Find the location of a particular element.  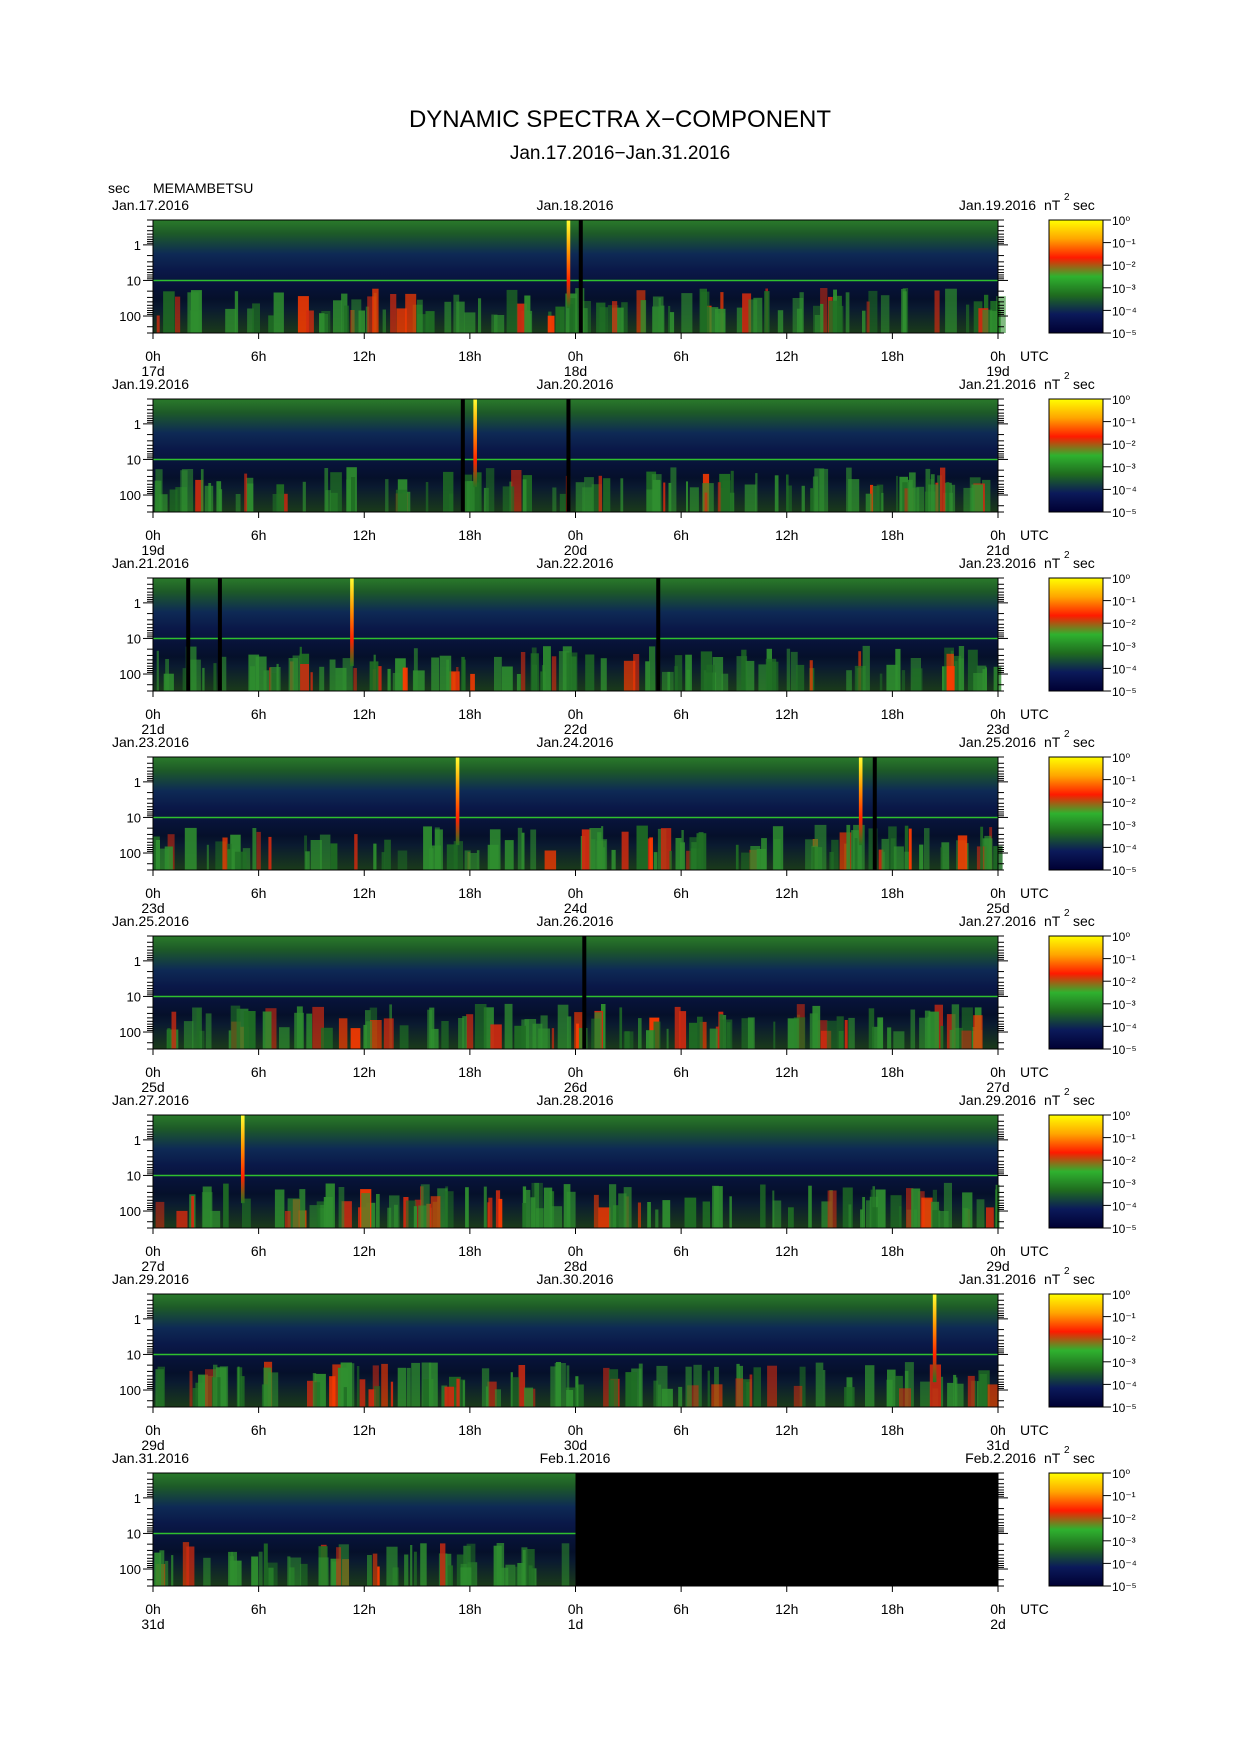

x-tick-label: 18h is located at coordinates (469, 1251).